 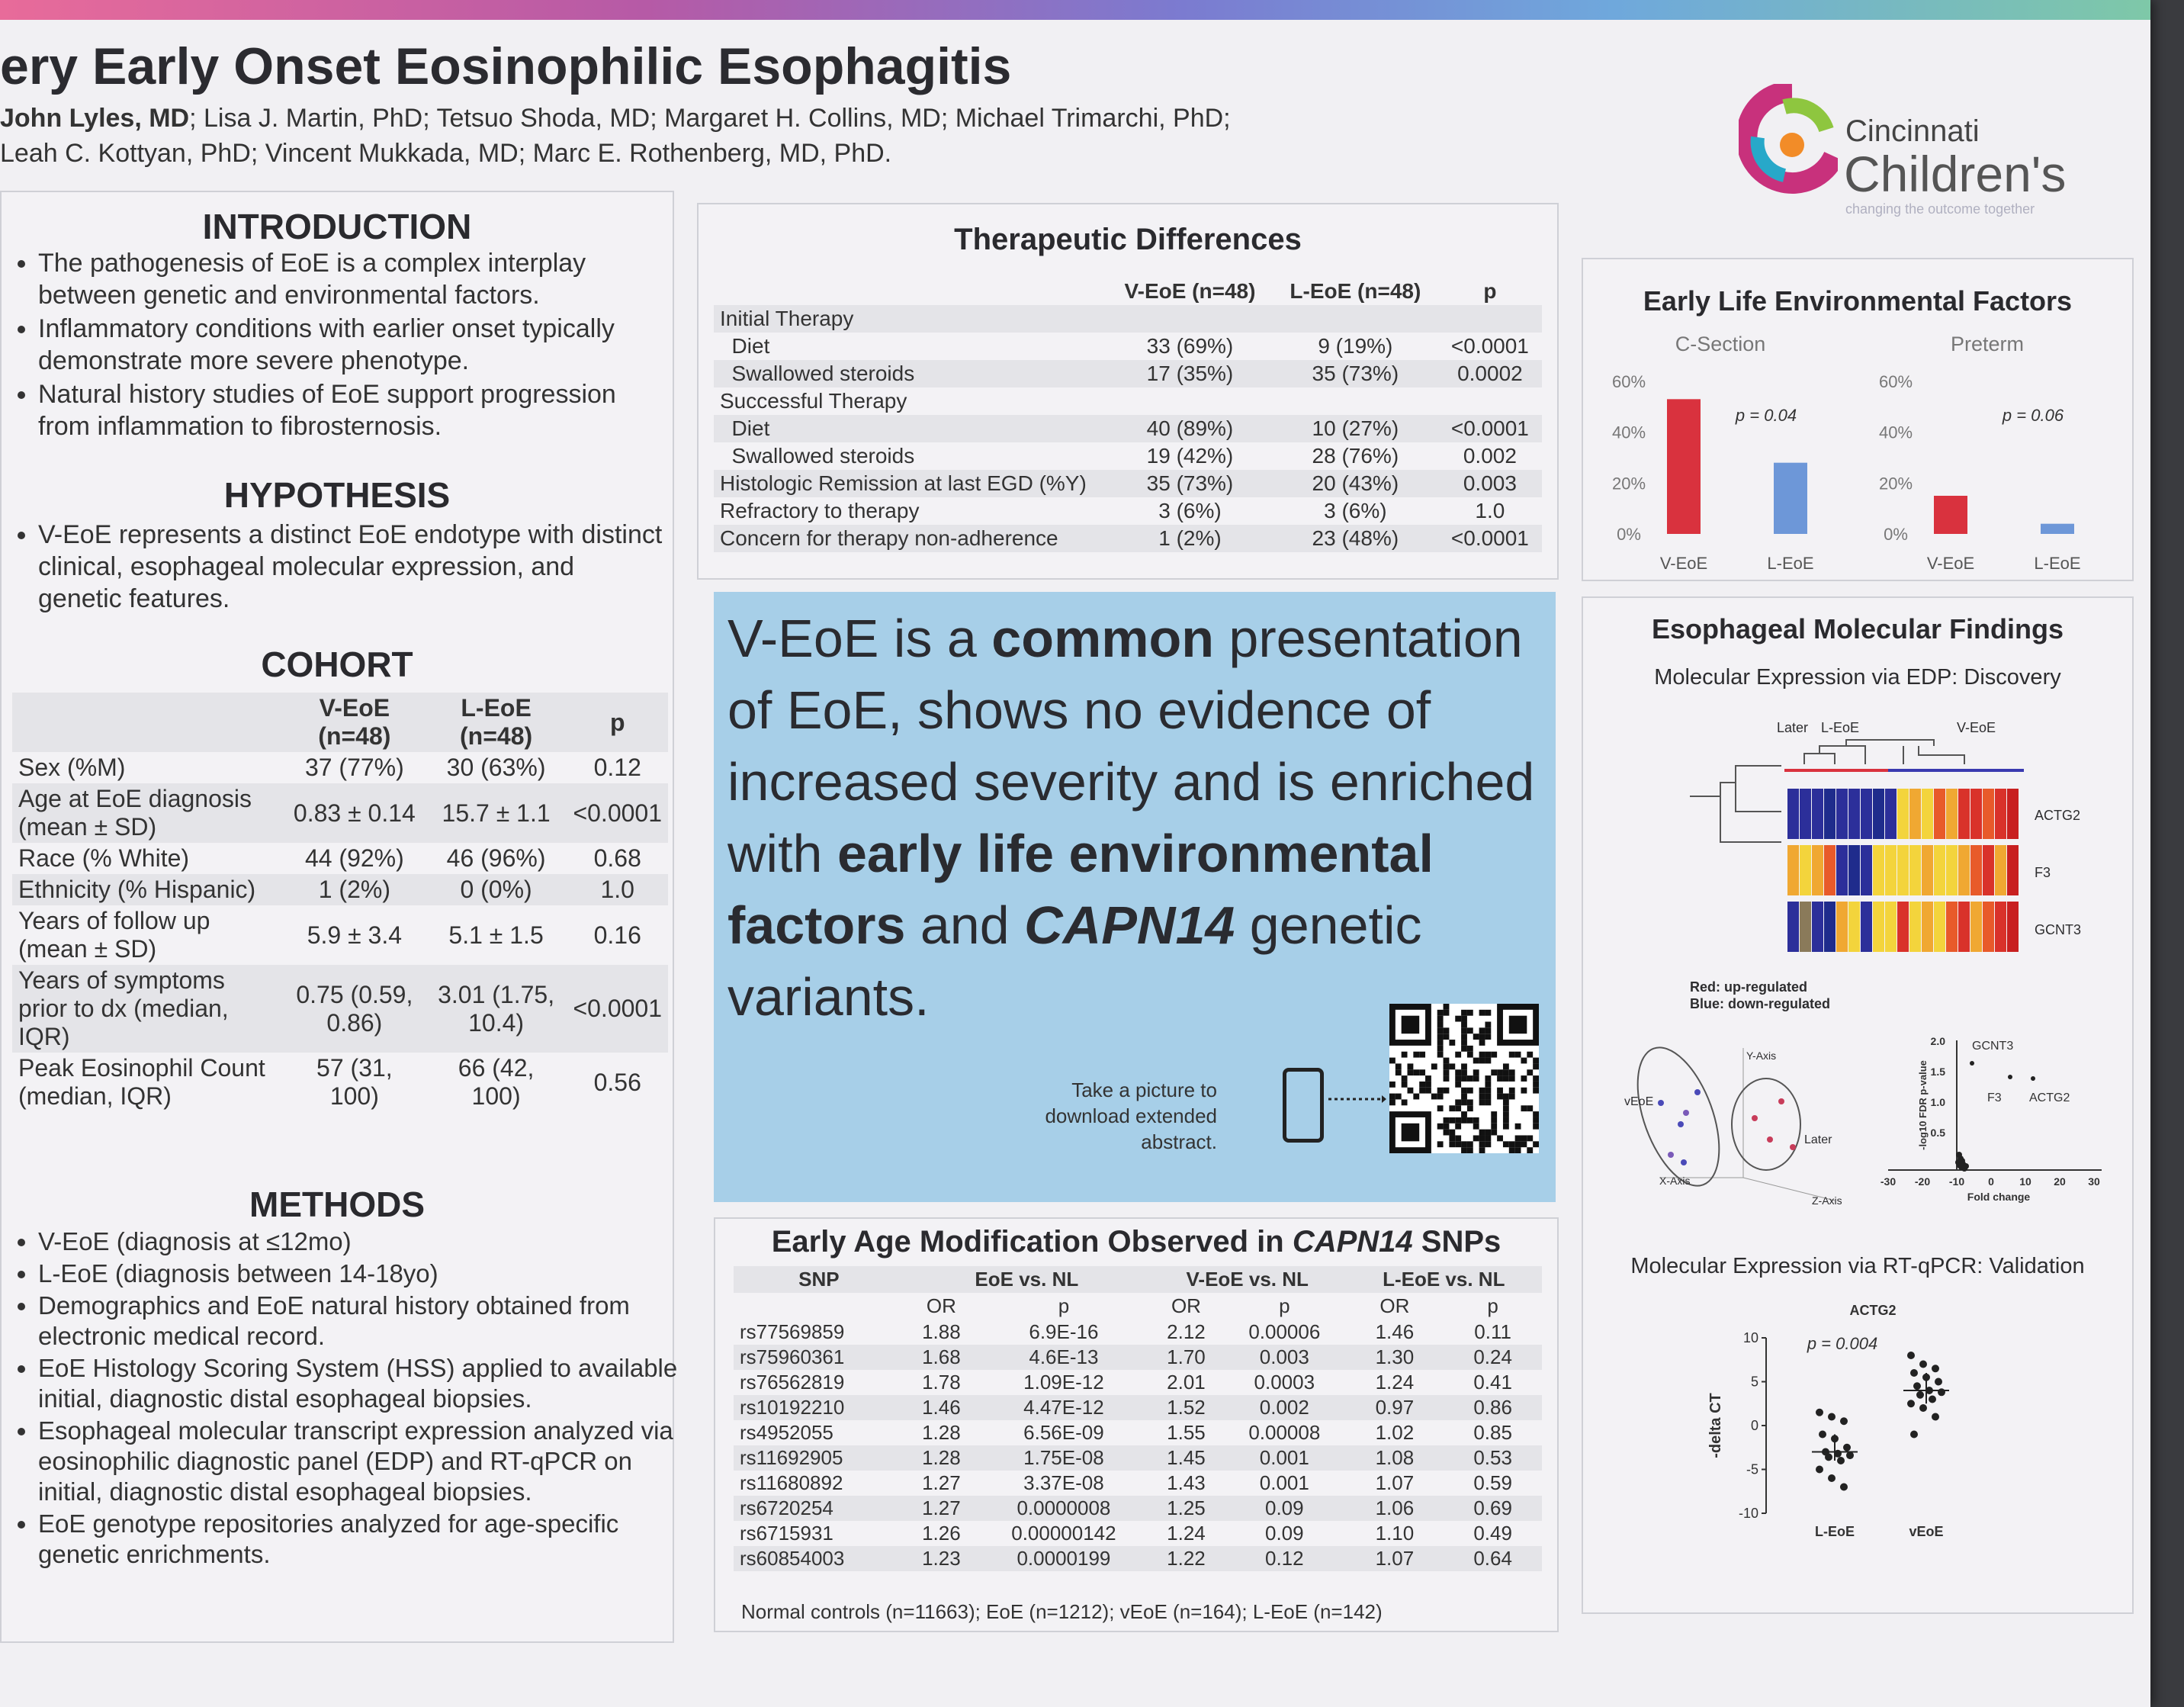 I want to click on therapeutic-cell: 0.003, so click(x=1490, y=483).